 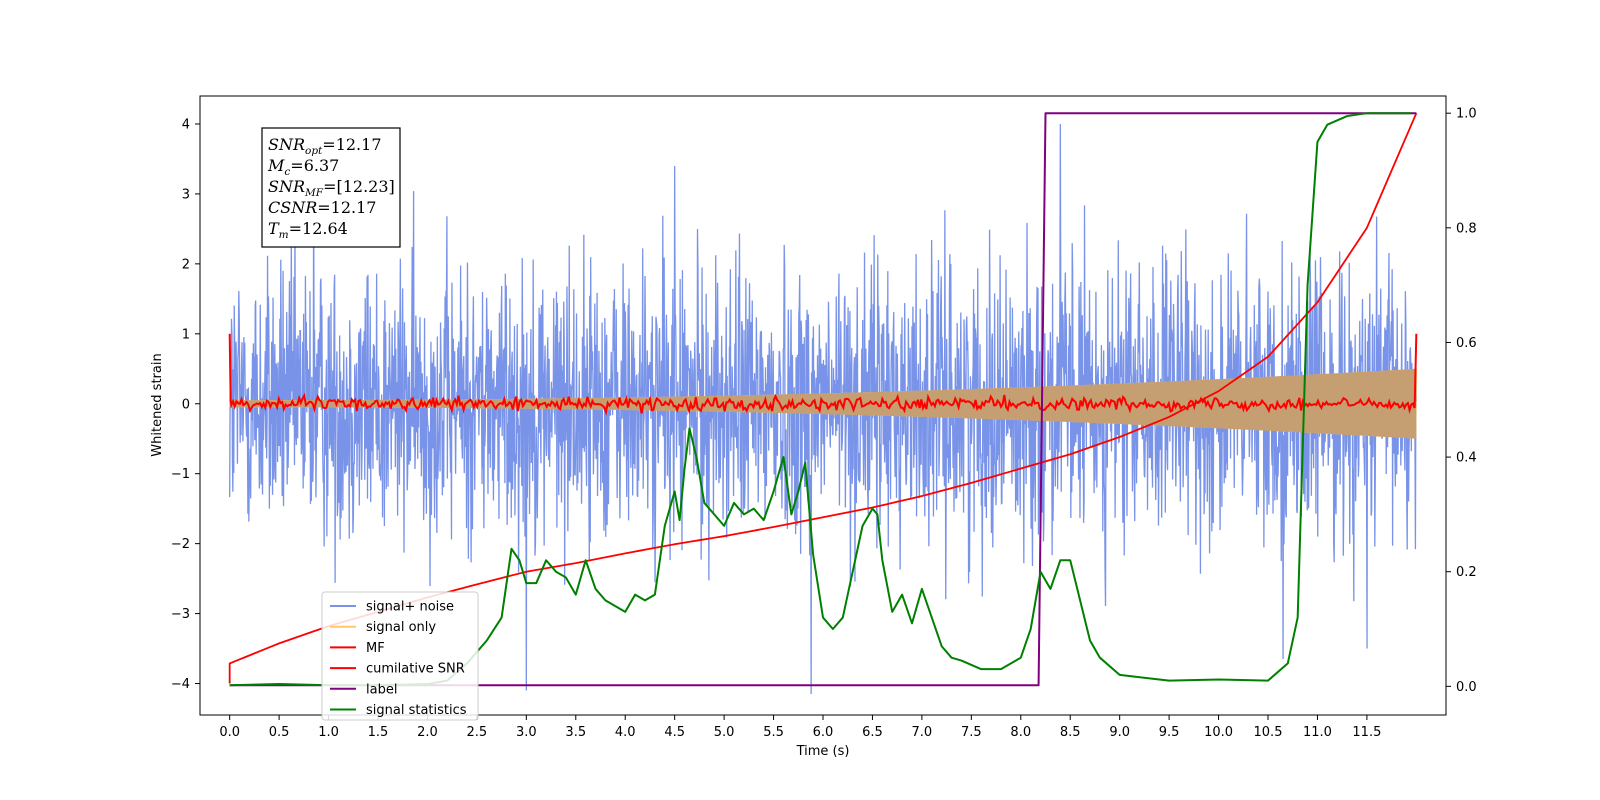 What do you see at coordinates (157, 404) in the screenshot?
I see `y-axis-label: Whitened strain` at bounding box center [157, 404].